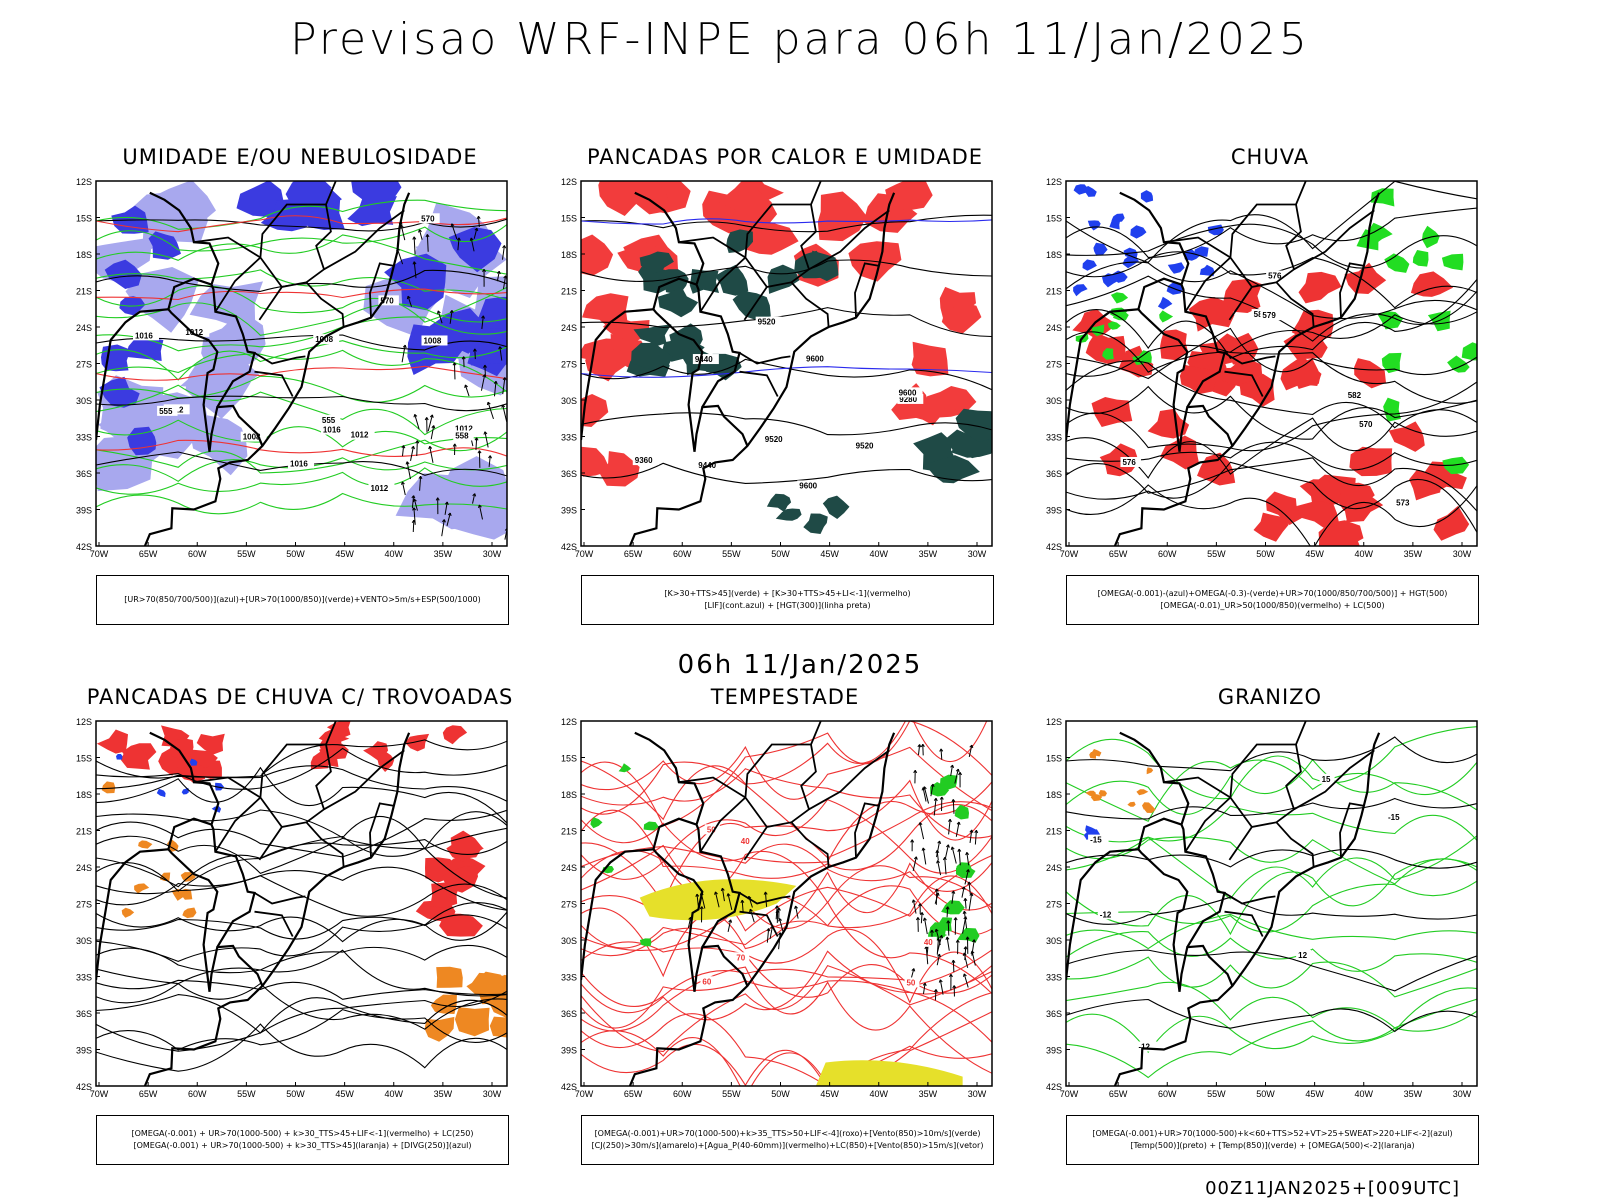 Image resolution: width=1600 pixels, height=1200 pixels. Describe the element at coordinates (786, 903) in the screenshot. I see `map-content: 70 60 50 40 50 40` at that location.